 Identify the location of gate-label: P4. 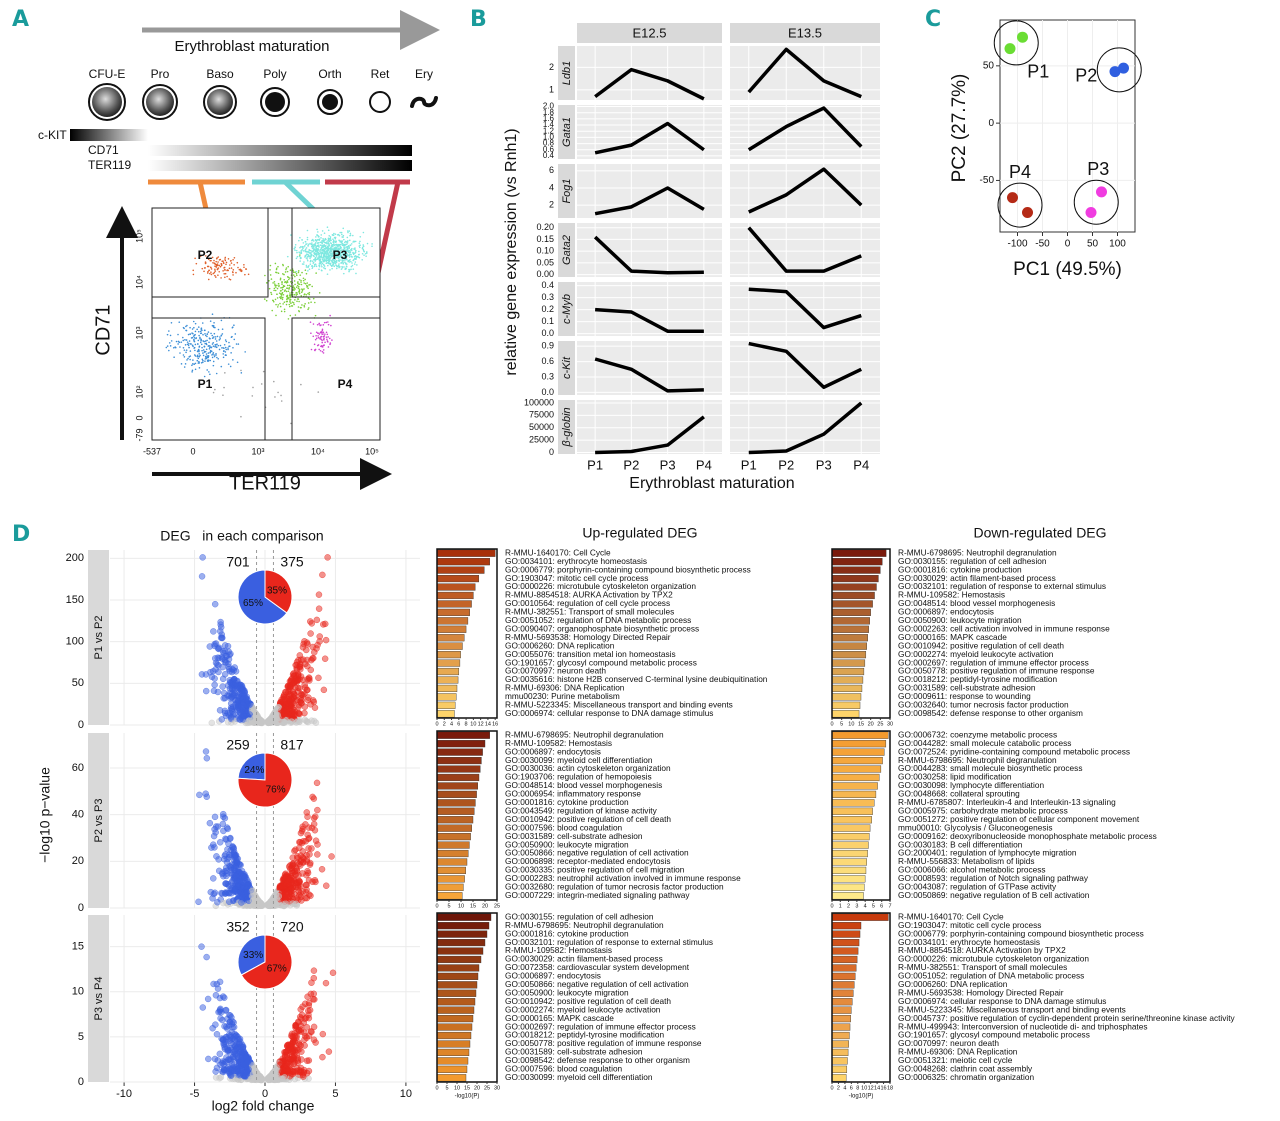
(345, 384).